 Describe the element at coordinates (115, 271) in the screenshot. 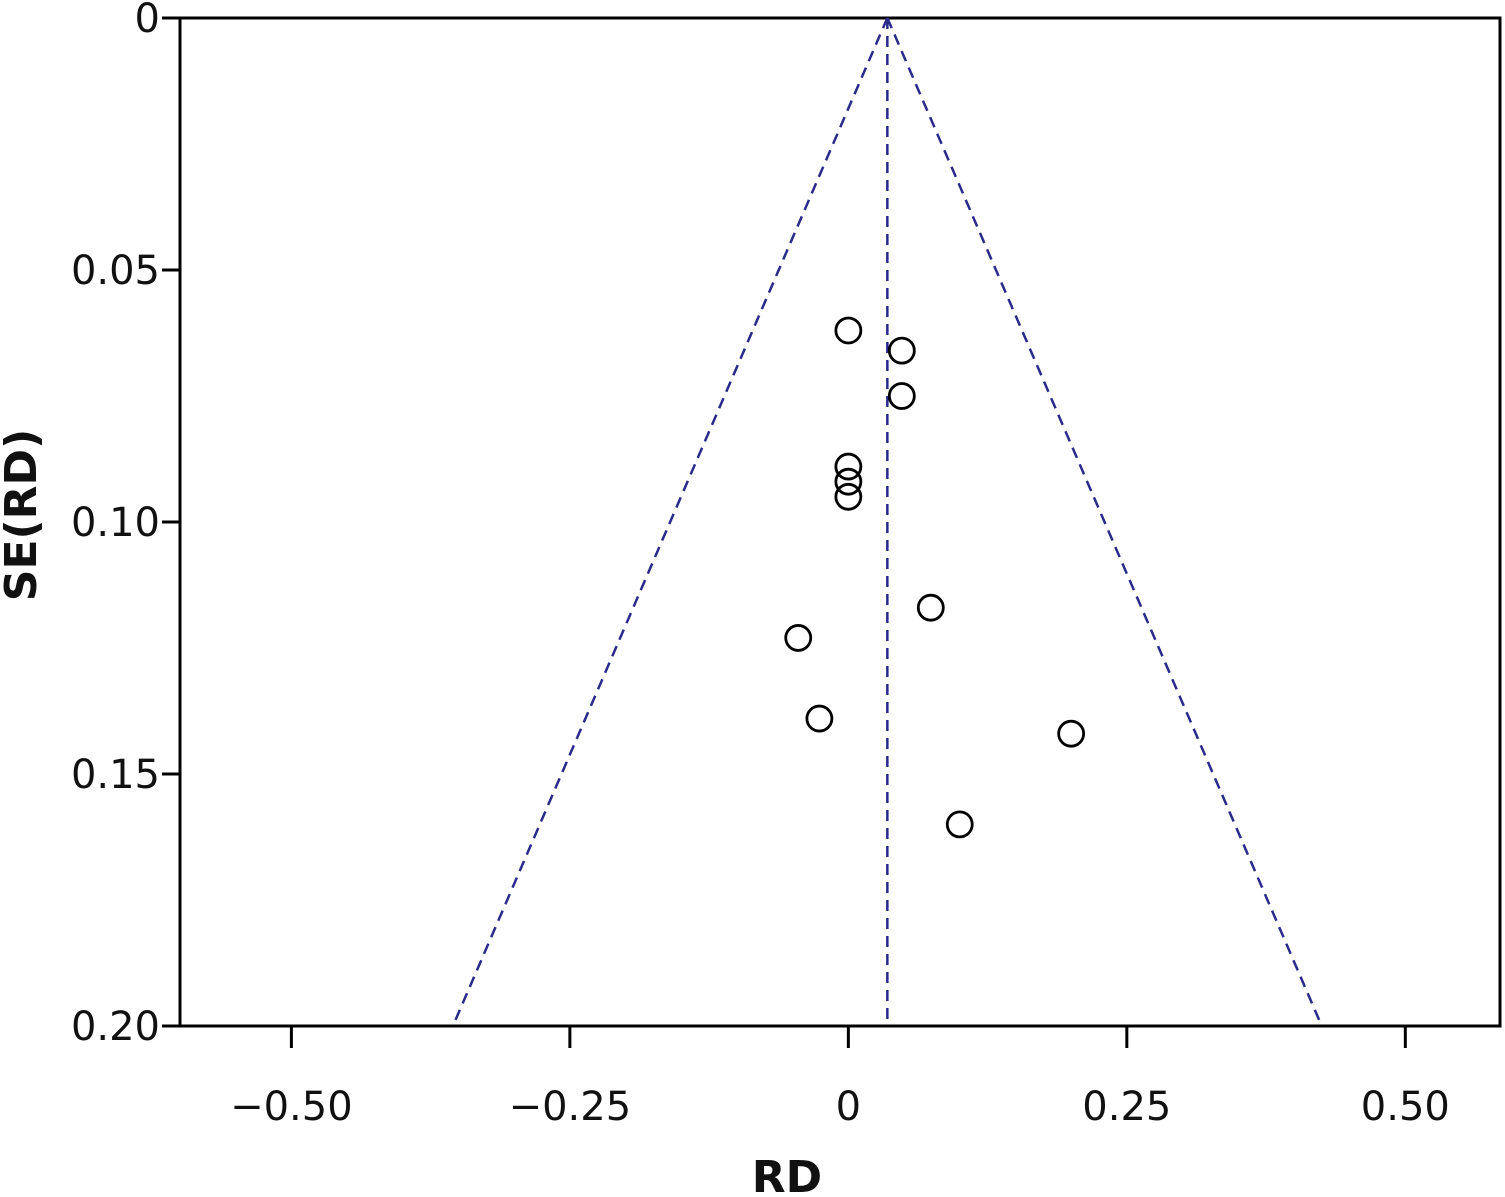

I see `y-tick-label: 0.05` at that location.